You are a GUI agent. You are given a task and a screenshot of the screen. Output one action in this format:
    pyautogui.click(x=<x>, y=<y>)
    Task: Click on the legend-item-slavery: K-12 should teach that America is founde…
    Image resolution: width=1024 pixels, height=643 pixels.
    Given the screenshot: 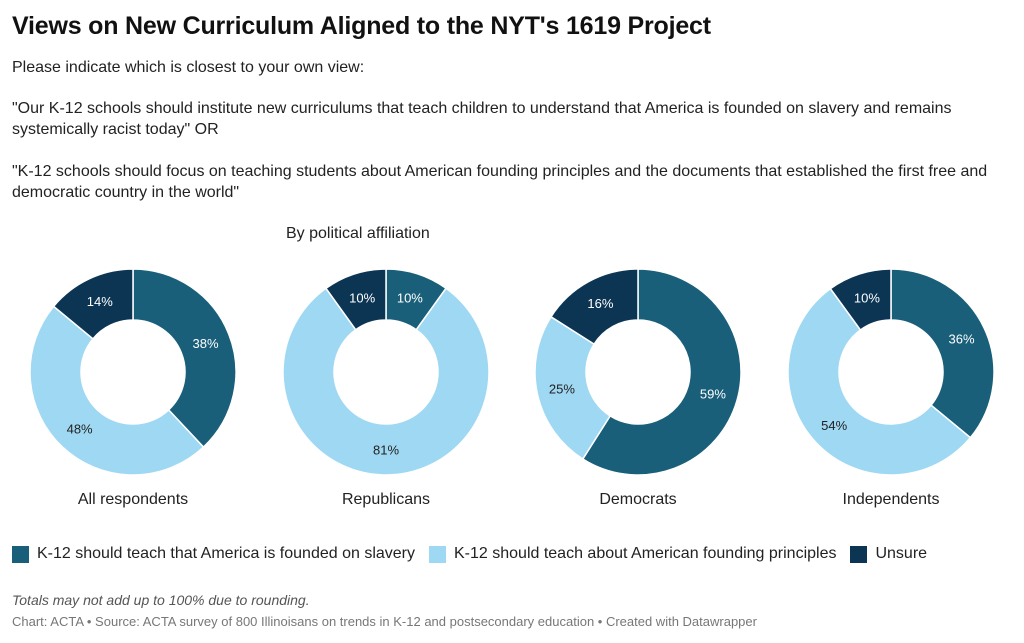 What is the action you would take?
    pyautogui.click(x=213, y=554)
    